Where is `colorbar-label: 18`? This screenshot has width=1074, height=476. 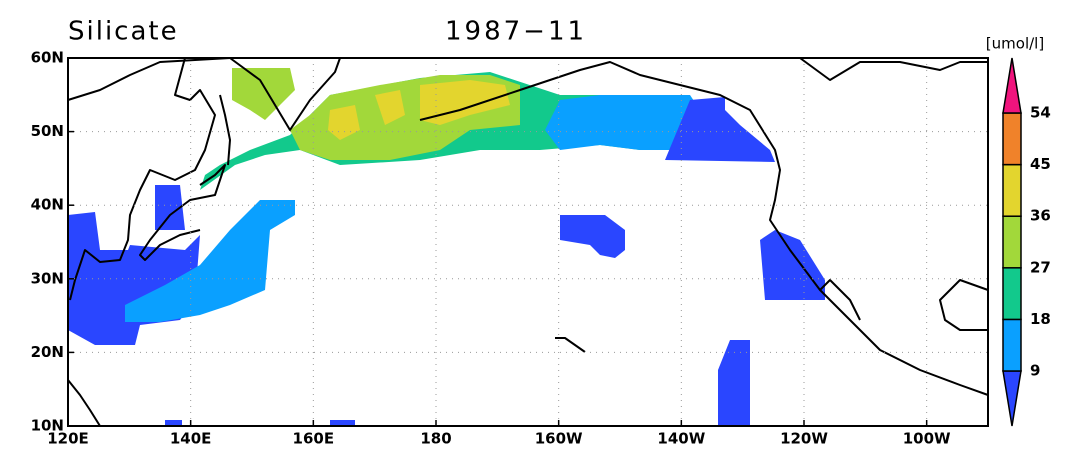 colorbar-label: 18 is located at coordinates (1040, 319).